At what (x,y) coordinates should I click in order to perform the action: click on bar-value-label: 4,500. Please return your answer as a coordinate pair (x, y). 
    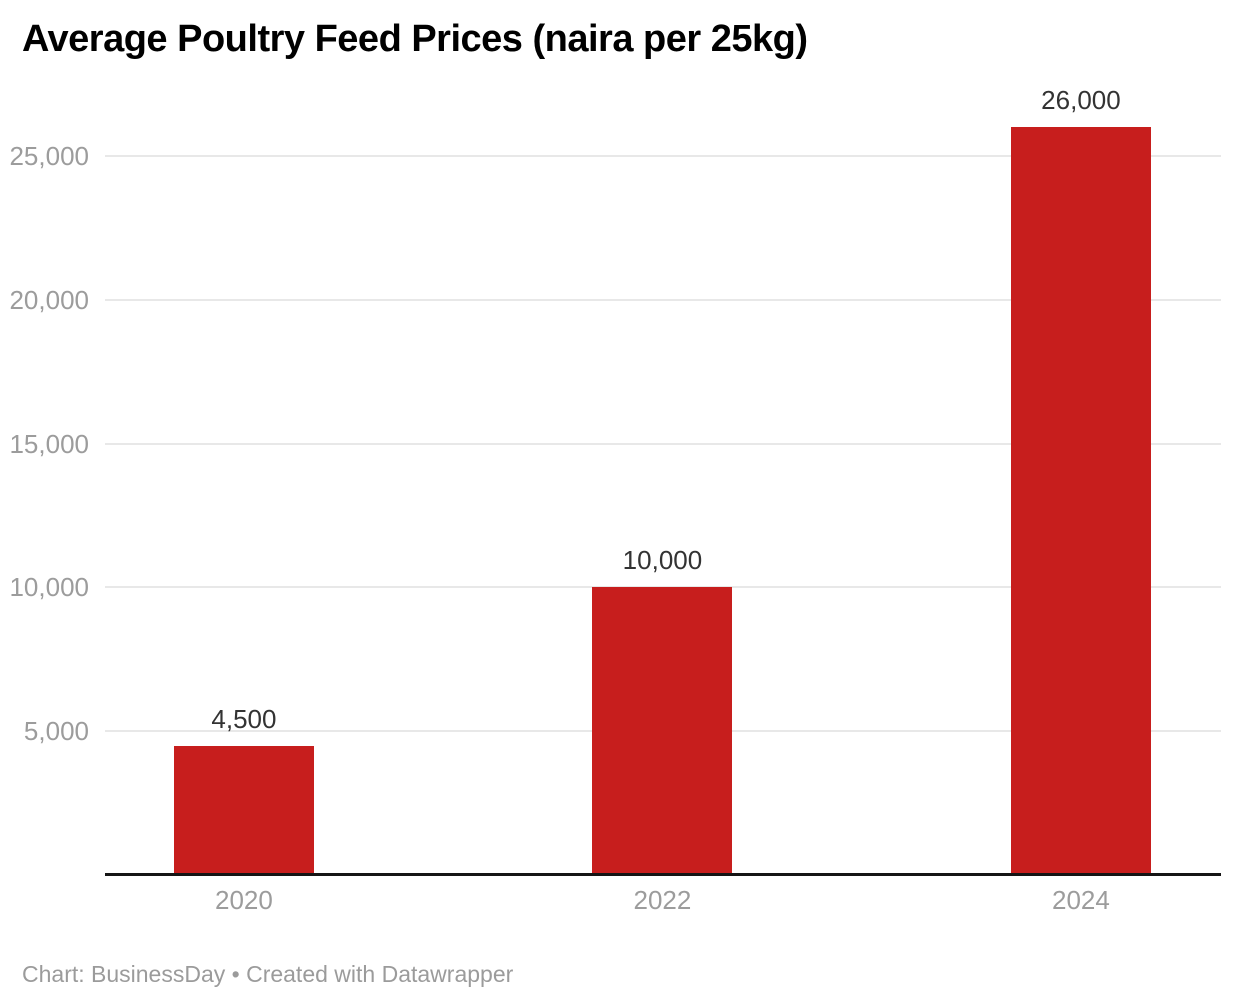
    Looking at the image, I should click on (244, 718).